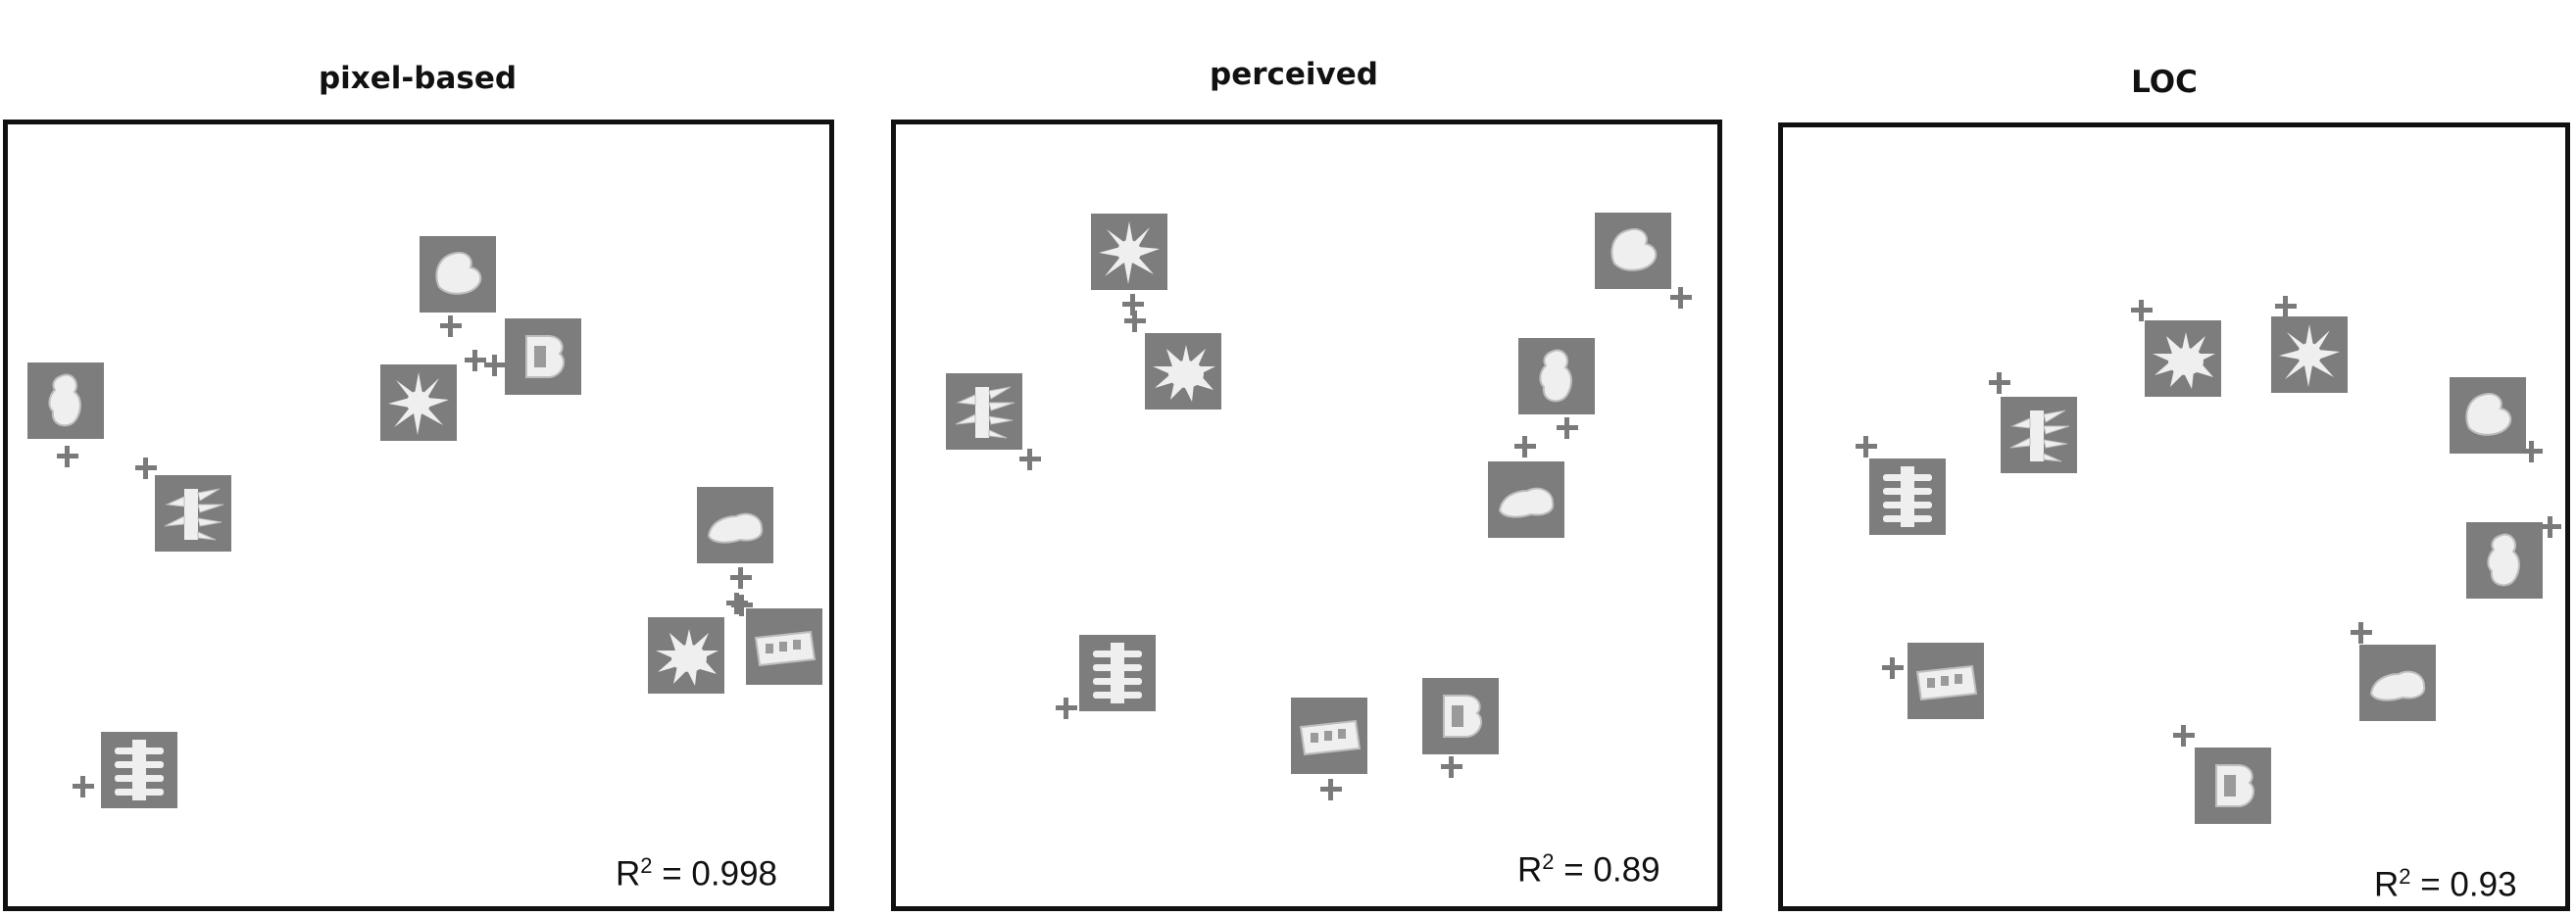  Describe the element at coordinates (2164, 82) in the screenshot. I see `panel-title-loc: LOC` at that location.